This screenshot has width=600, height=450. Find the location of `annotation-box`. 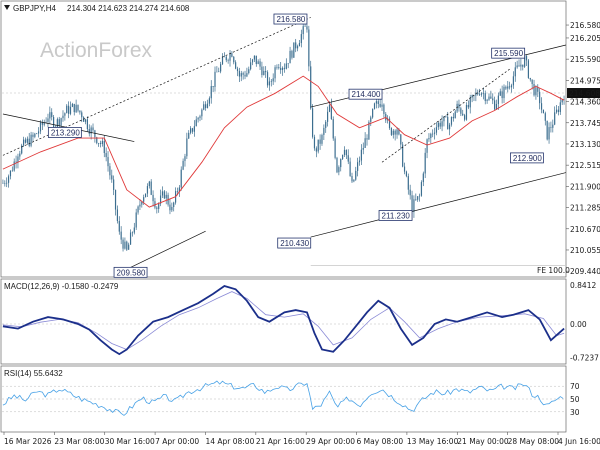

annotation-box is located at coordinates (64, 132).